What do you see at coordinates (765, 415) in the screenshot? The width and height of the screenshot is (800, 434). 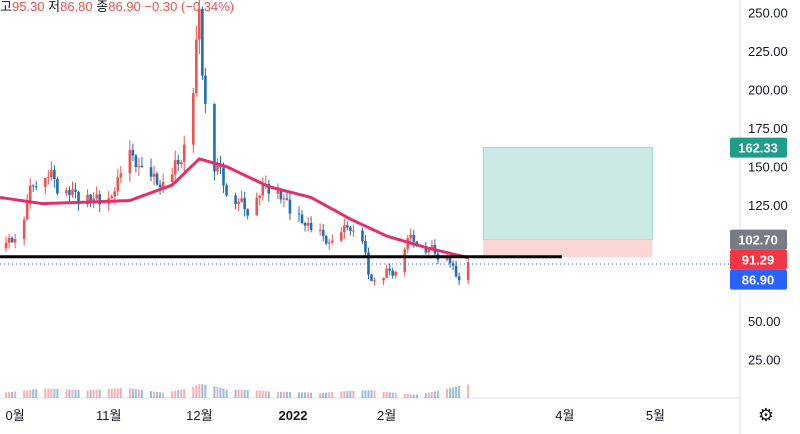 I see `gear-icon: ⚙` at bounding box center [765, 415].